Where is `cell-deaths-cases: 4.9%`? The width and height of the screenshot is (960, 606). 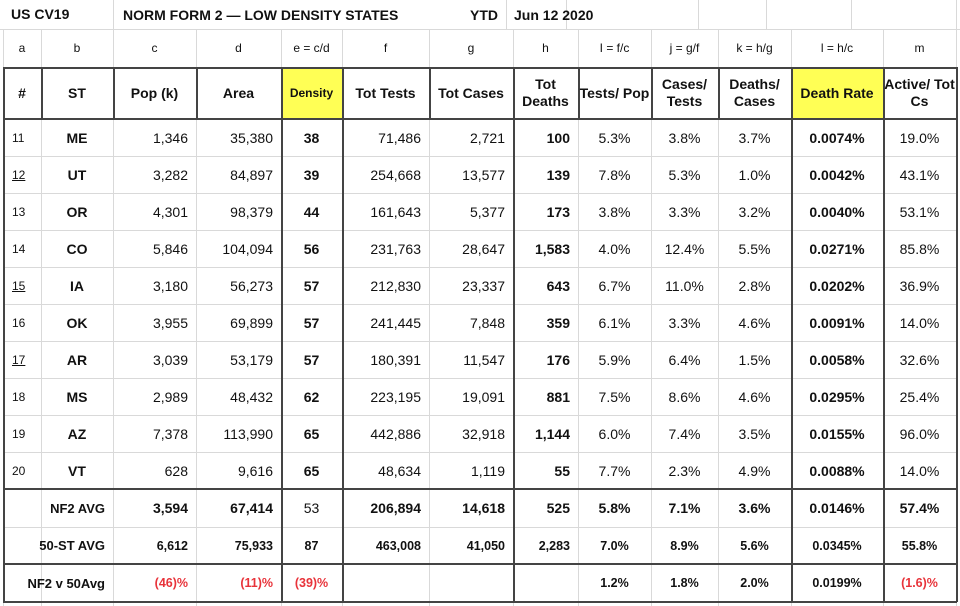
cell-deaths-cases: 4.9% is located at coordinates (754, 470).